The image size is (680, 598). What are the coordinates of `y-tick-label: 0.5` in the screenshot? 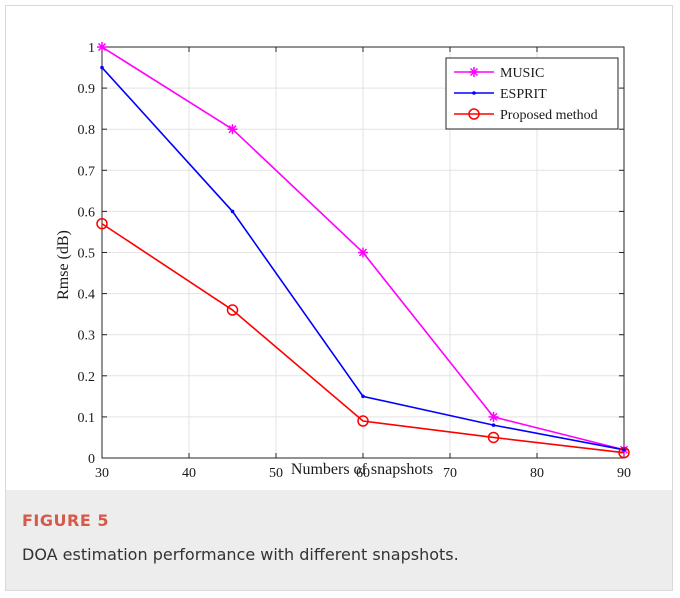 It's located at (87, 254).